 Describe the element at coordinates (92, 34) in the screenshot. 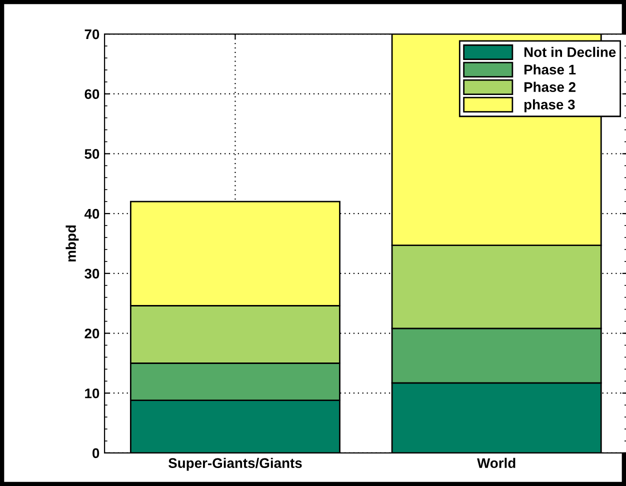

I see `y-tick-label: 70` at that location.